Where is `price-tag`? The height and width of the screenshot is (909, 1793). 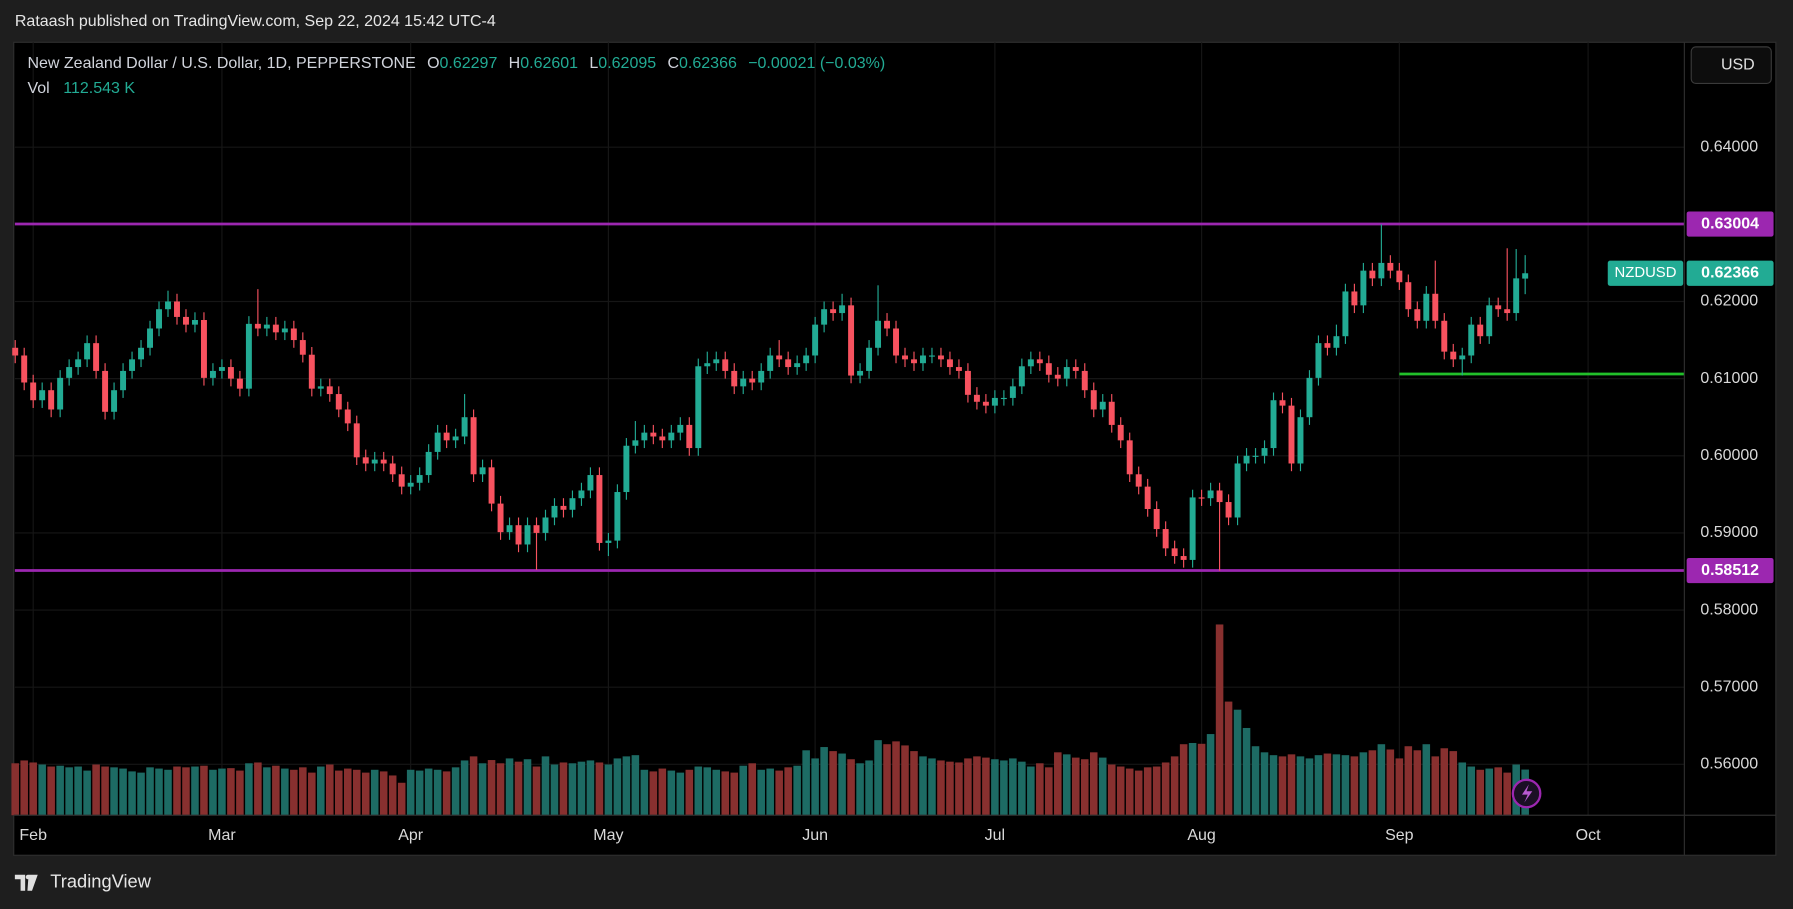 price-tag is located at coordinates (1730, 570).